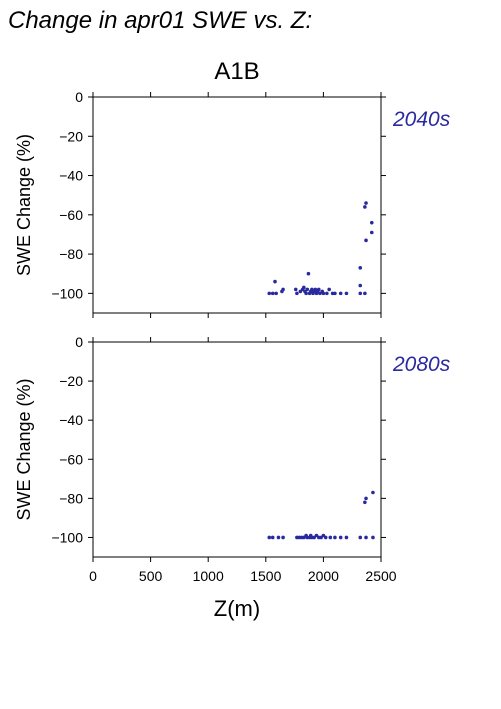  I want to click on x-tick-label: 1000, so click(208, 576).